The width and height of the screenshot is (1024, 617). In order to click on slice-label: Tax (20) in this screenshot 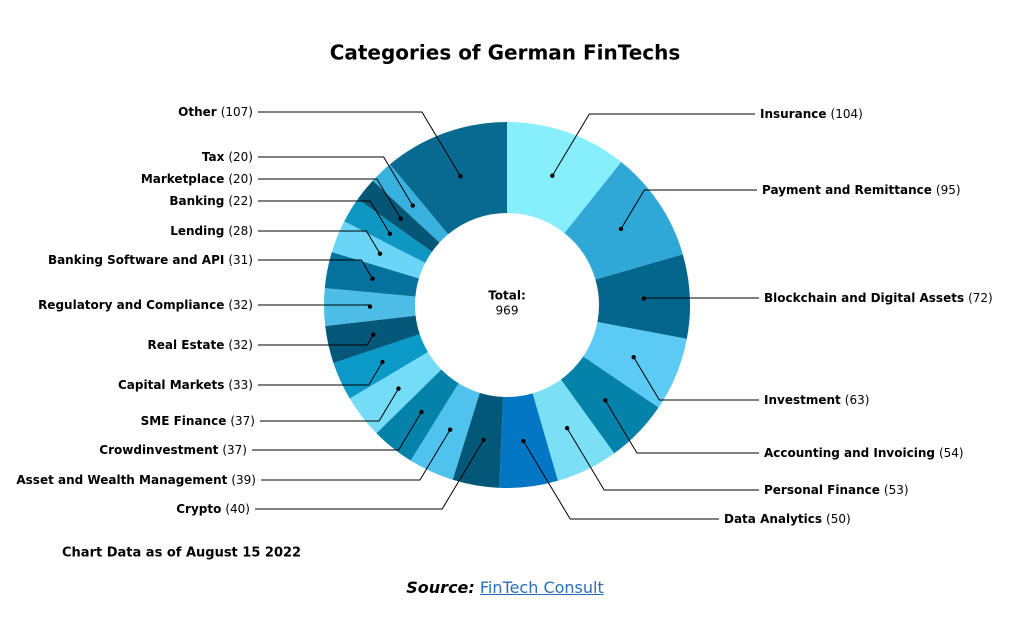, I will do `click(227, 157)`.